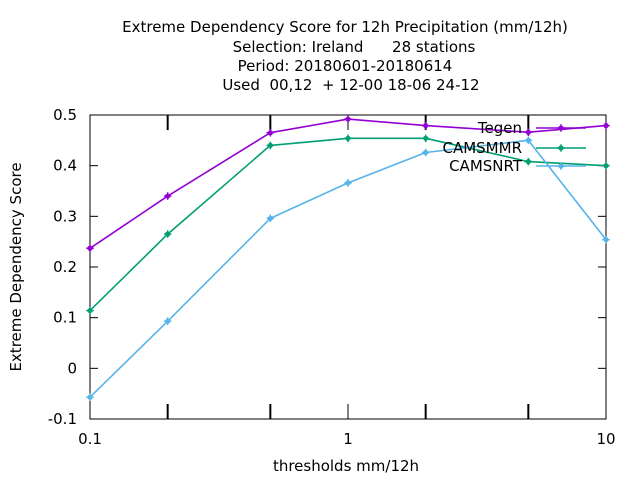  Describe the element at coordinates (62, 419) in the screenshot. I see `y-tick-label: -0.1` at that location.